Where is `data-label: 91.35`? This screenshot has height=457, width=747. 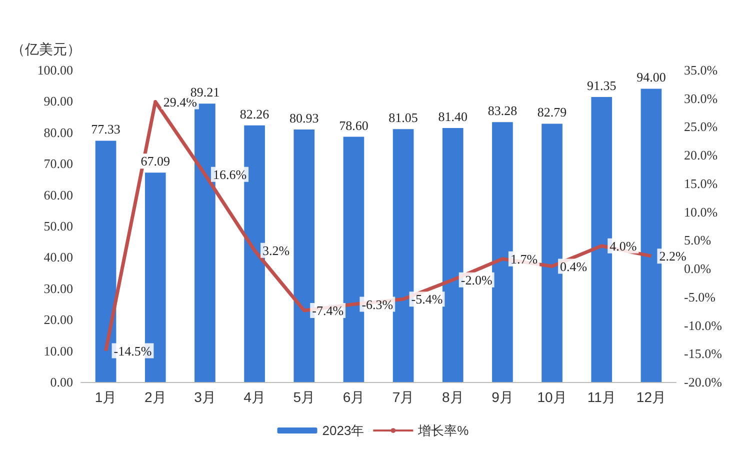 data-label: 91.35 is located at coordinates (601, 85).